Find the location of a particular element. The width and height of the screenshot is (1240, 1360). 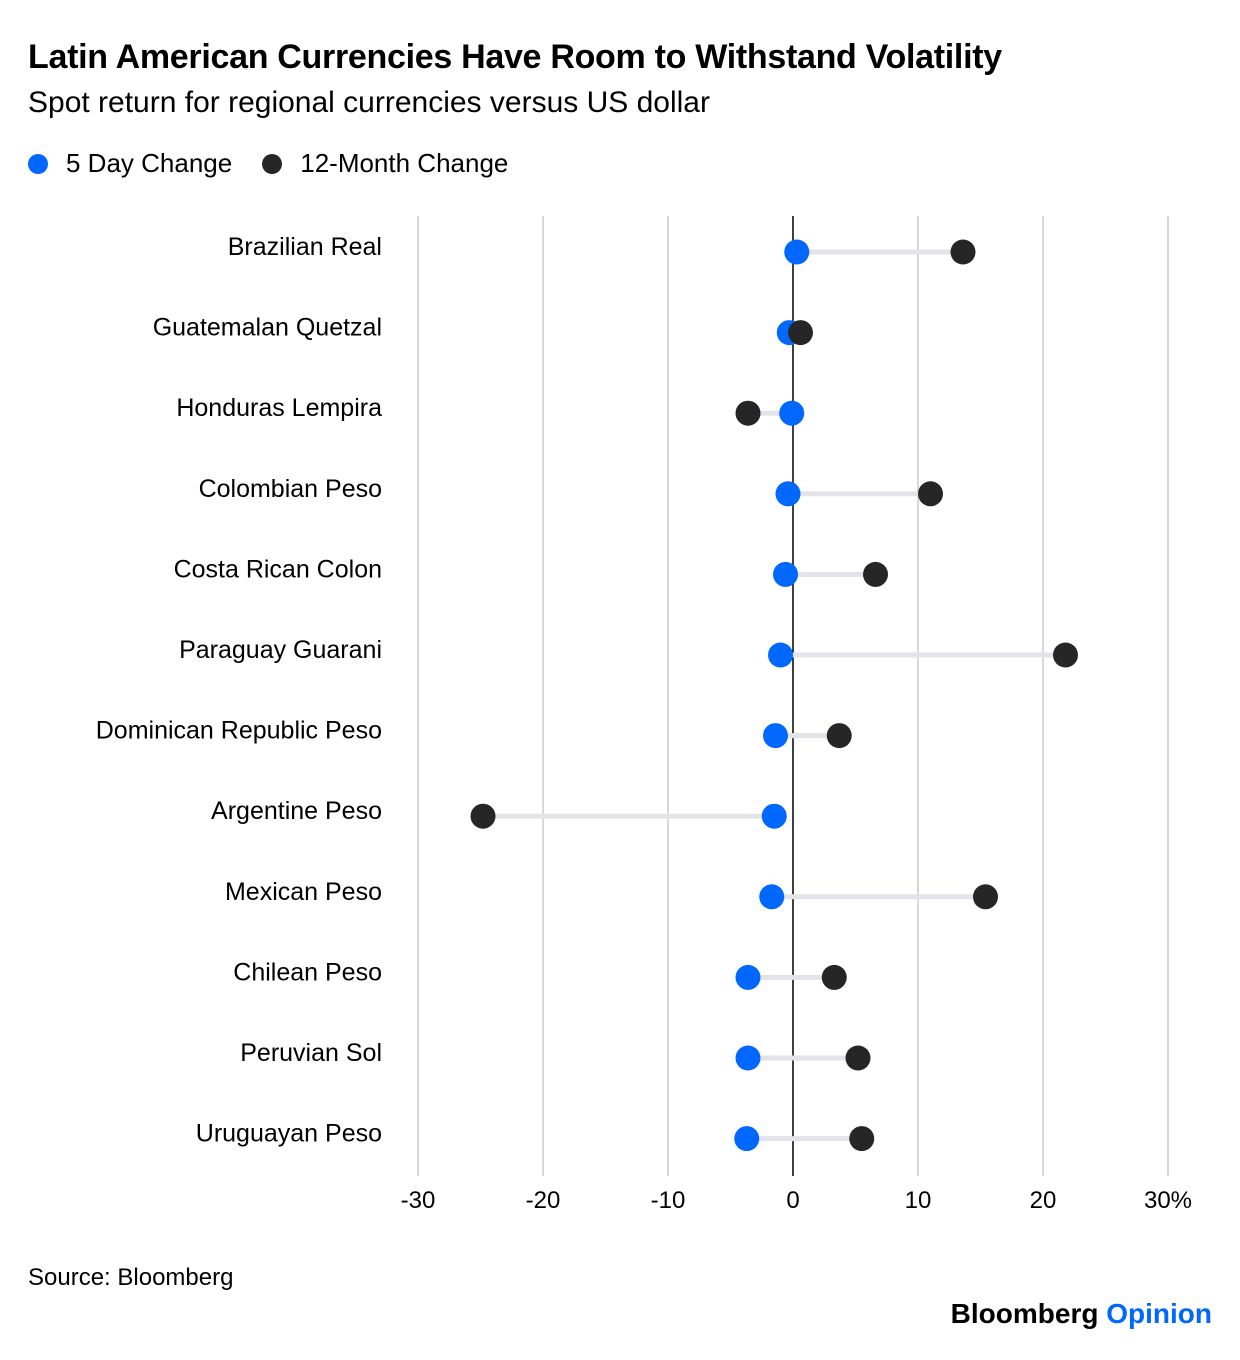

category-label: Costa Rican Colon is located at coordinates (278, 569).